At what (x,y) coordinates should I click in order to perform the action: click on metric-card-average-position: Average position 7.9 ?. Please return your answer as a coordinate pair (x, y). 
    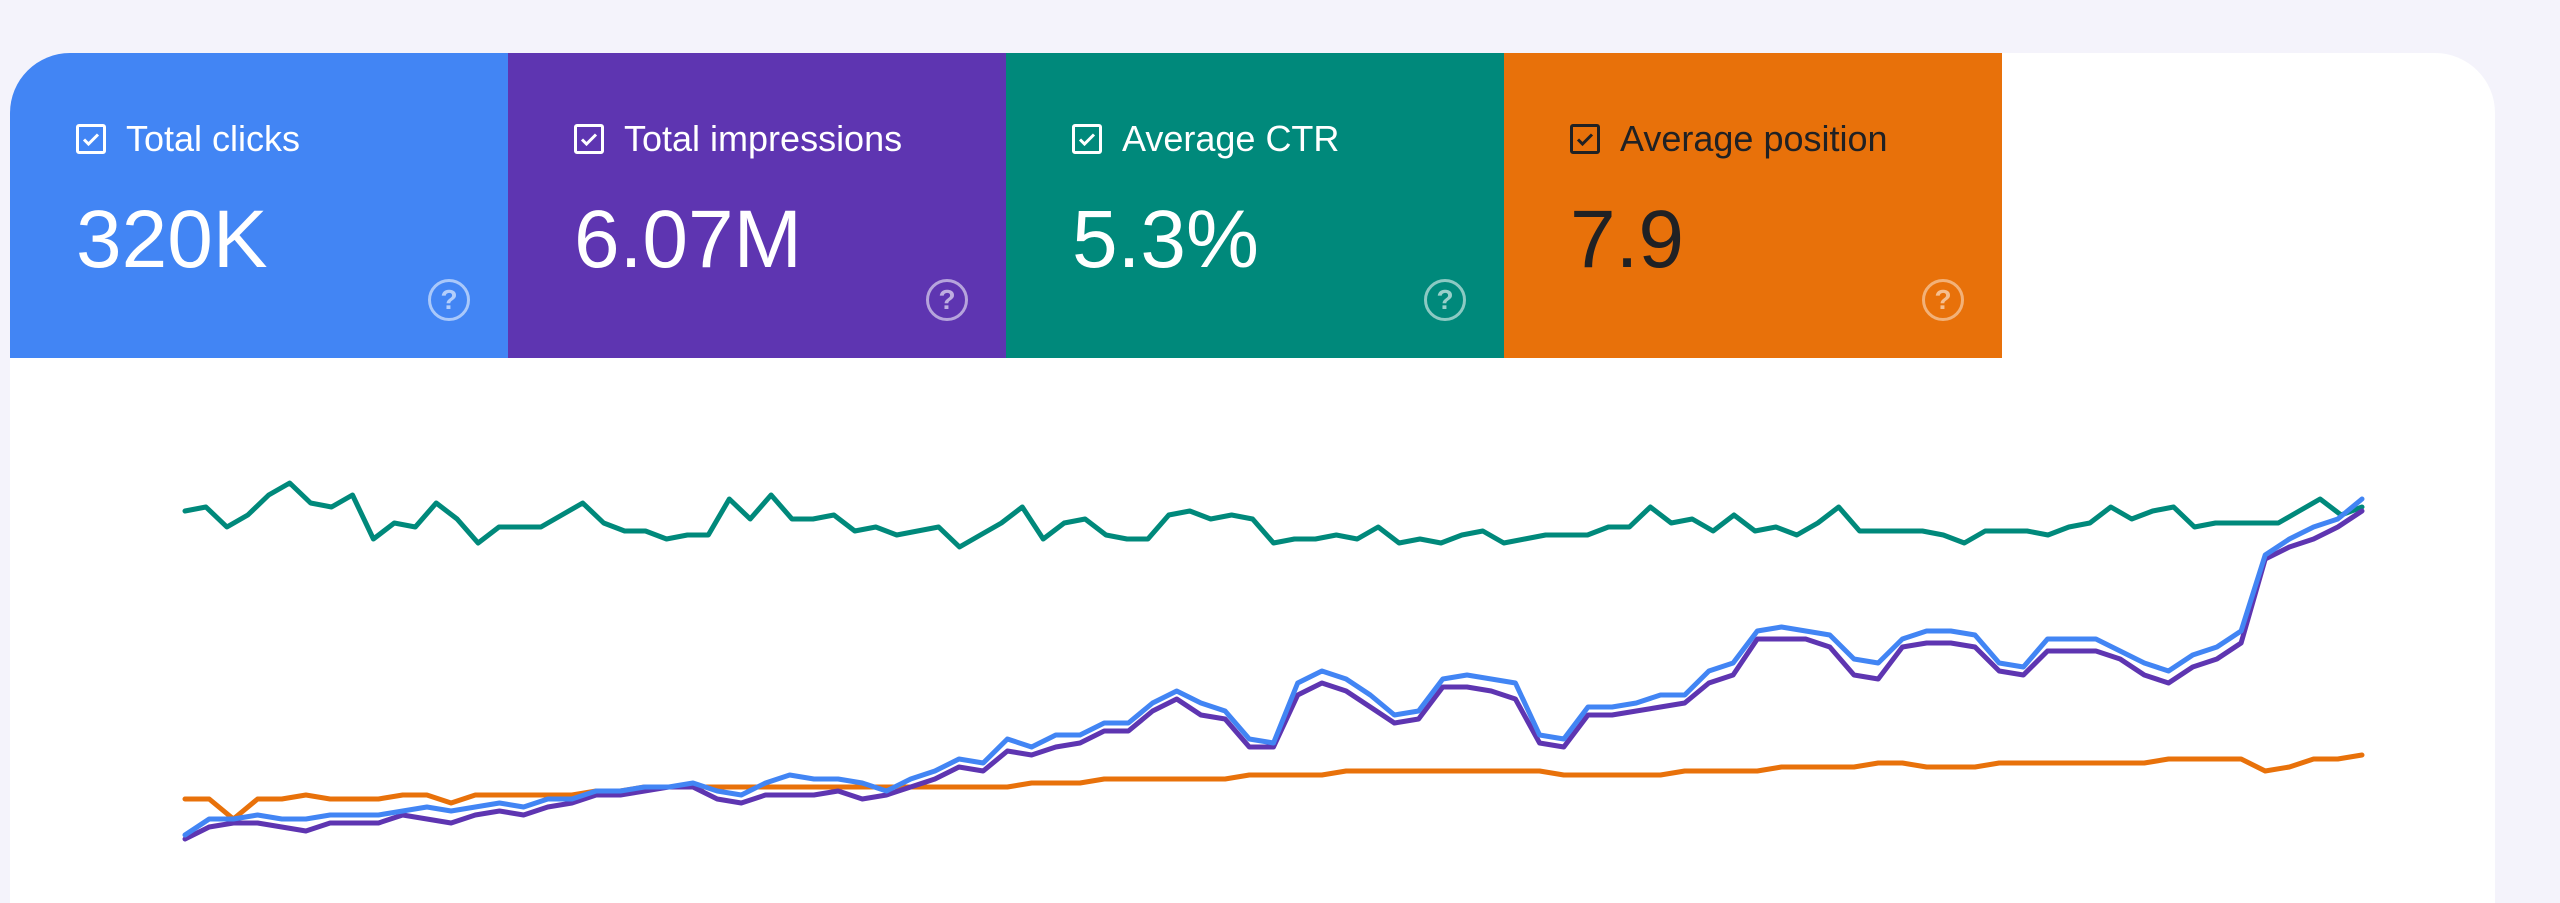
    Looking at the image, I should click on (1753, 205).